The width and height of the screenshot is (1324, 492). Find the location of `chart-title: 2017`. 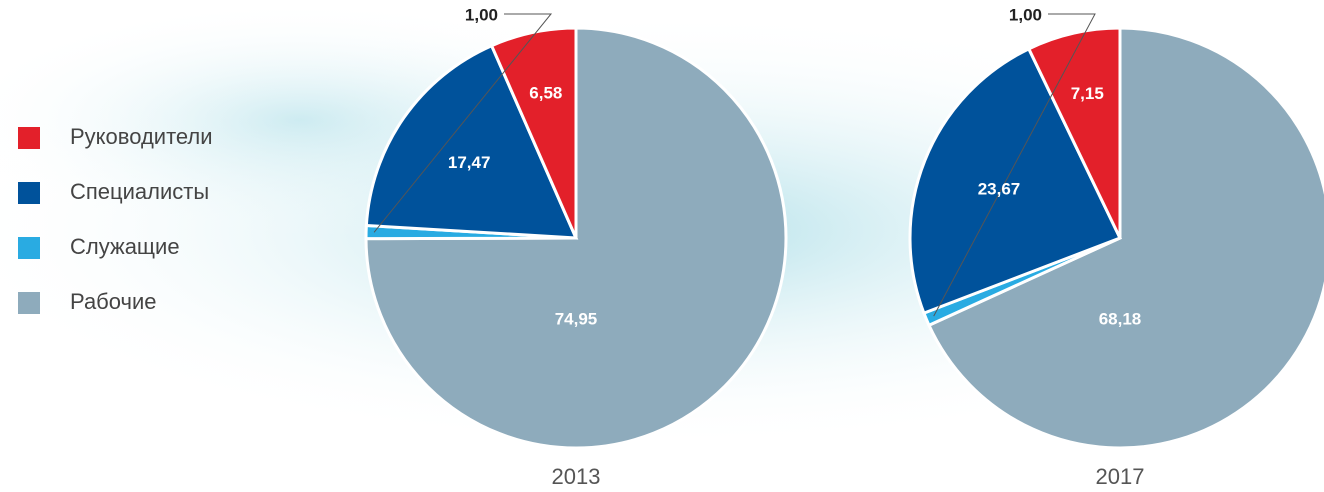

chart-title: 2017 is located at coordinates (1120, 476).